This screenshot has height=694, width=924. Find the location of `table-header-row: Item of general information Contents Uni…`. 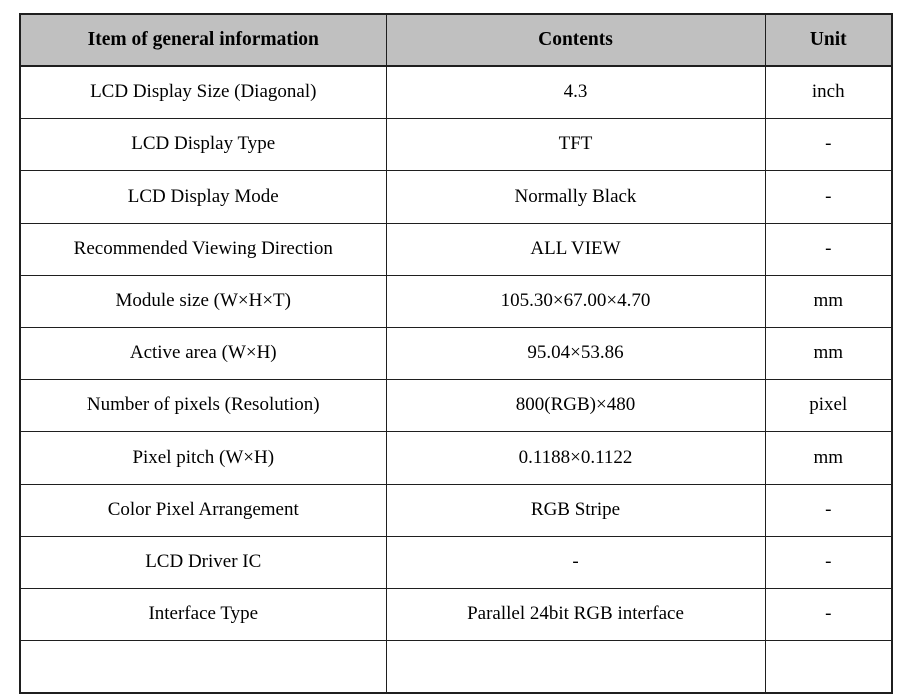

table-header-row: Item of general information Contents Uni… is located at coordinates (456, 40).